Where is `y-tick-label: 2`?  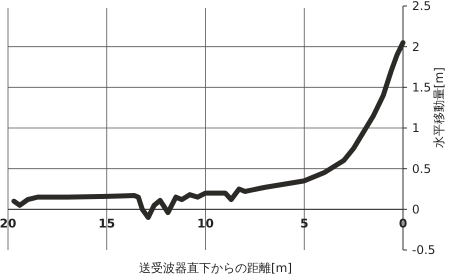 y-tick-label: 2 is located at coordinates (416, 47).